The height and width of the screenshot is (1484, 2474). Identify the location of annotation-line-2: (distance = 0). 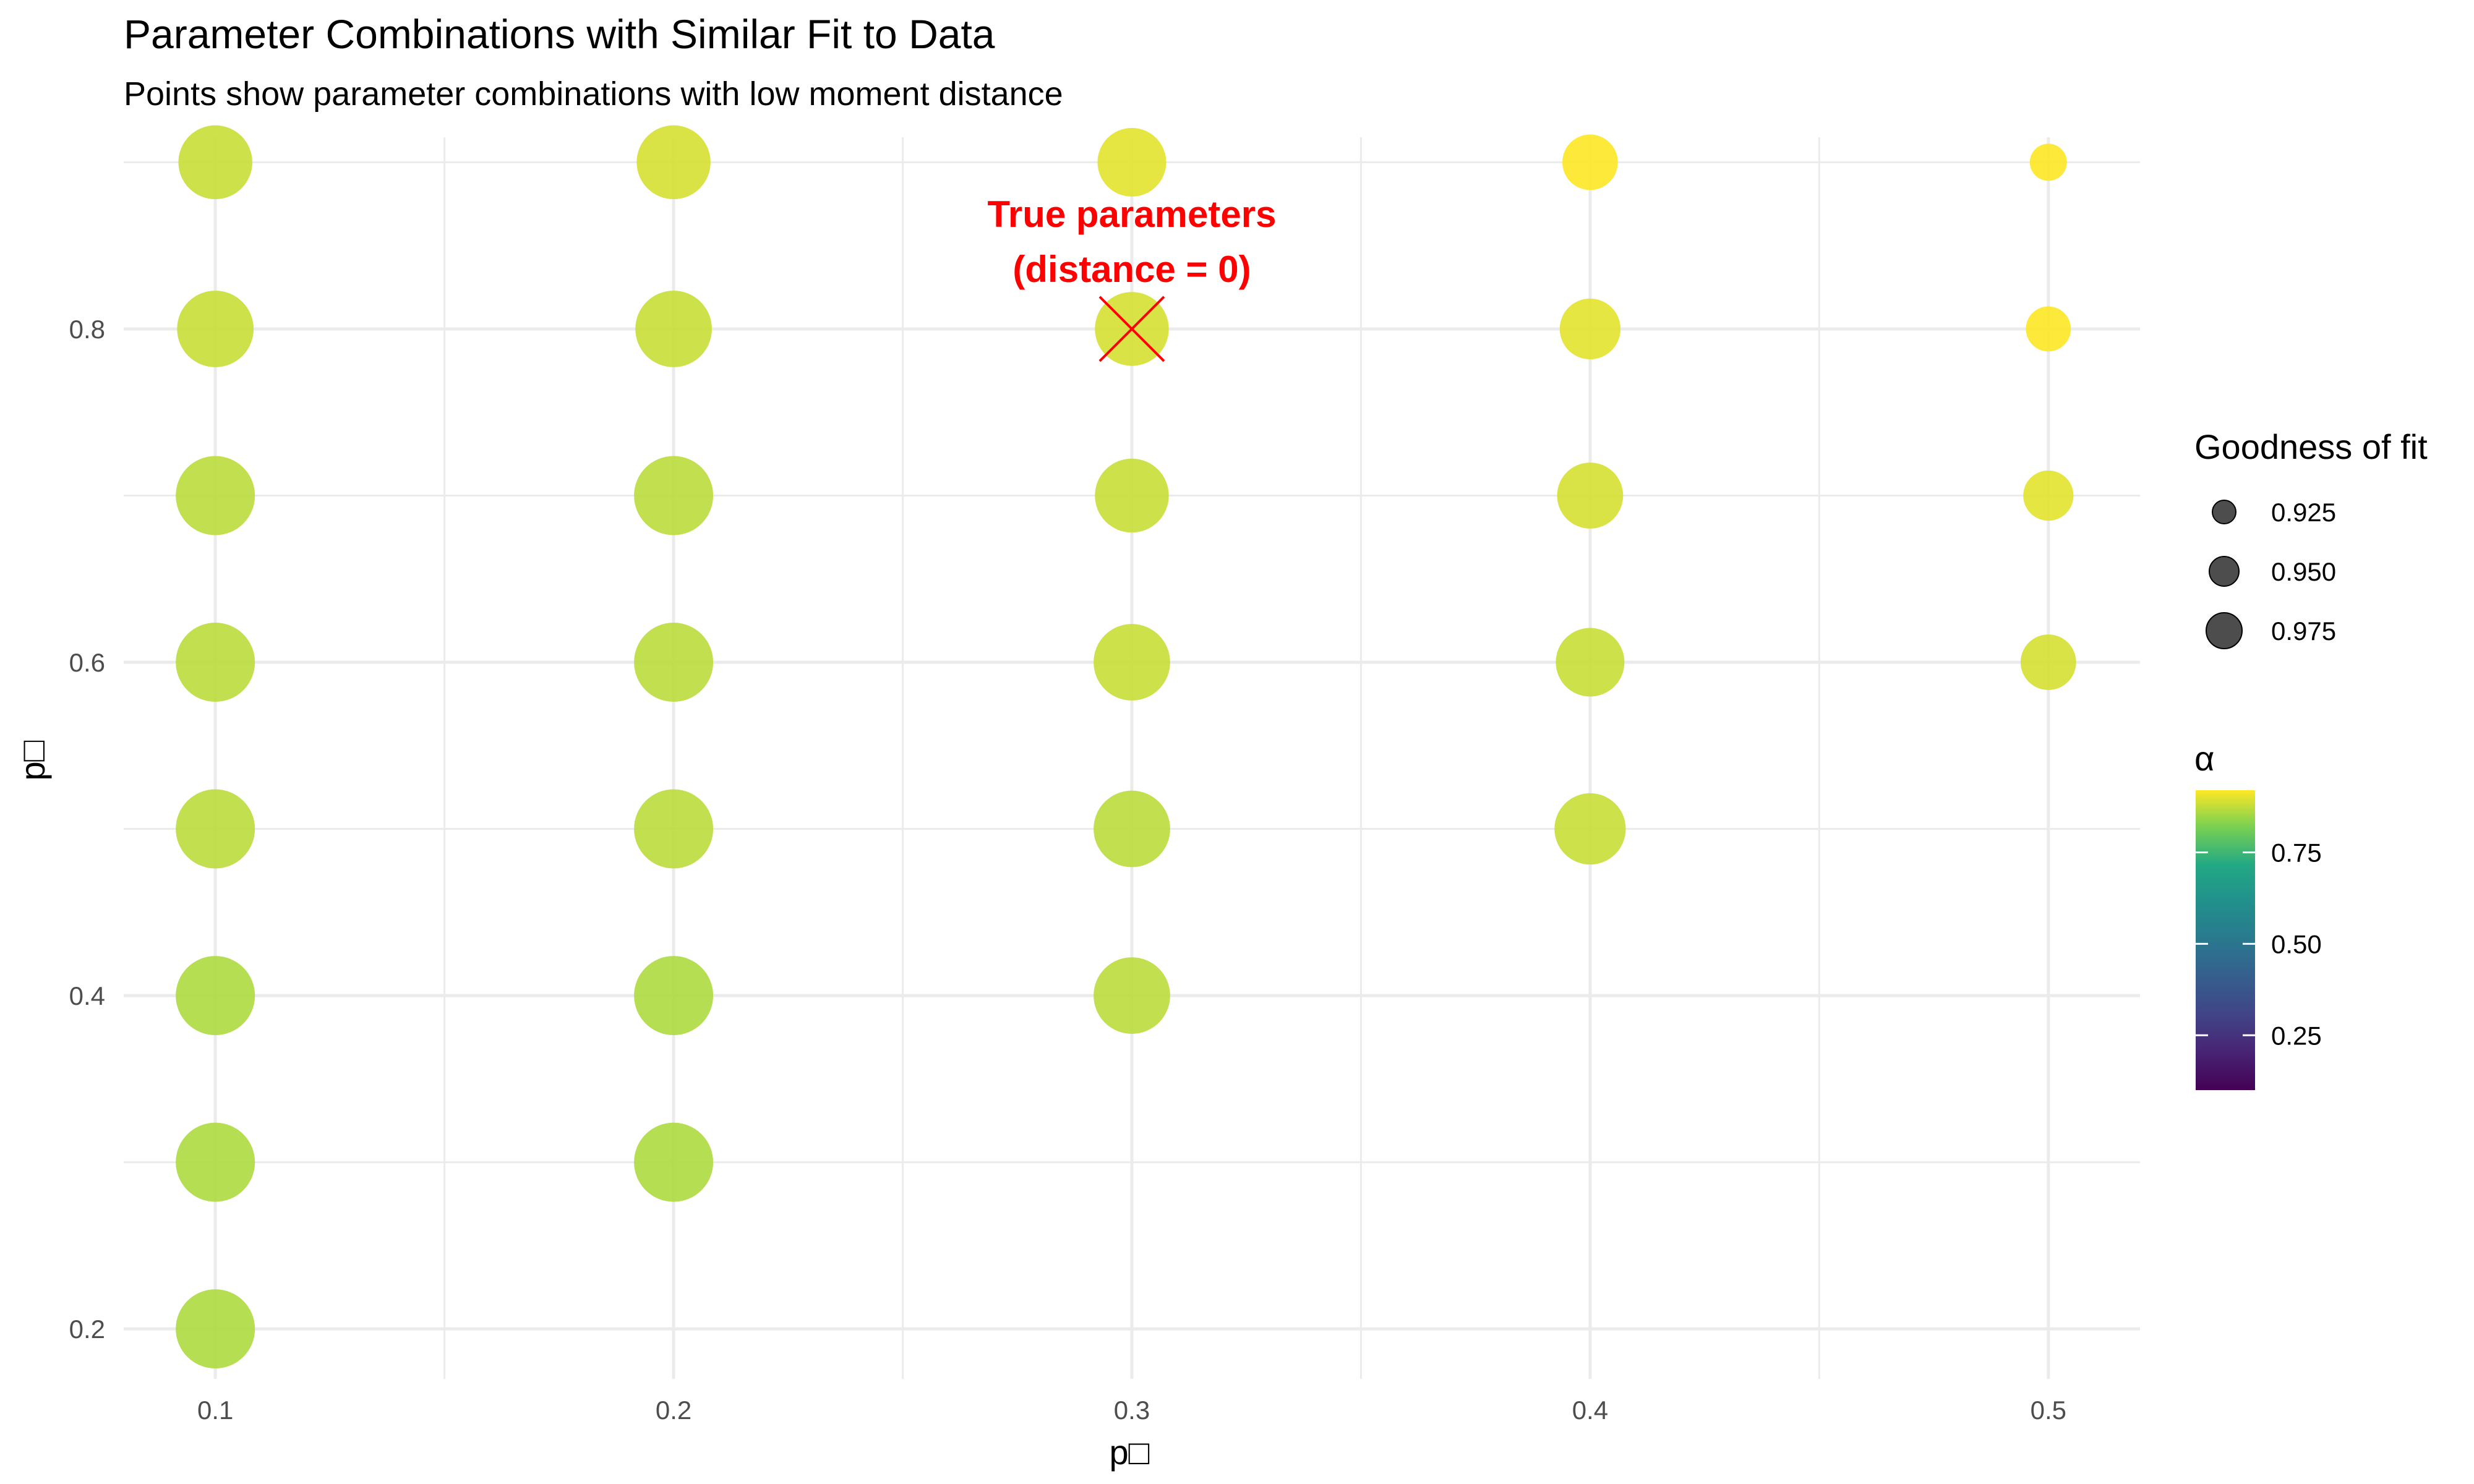
(1131, 269).